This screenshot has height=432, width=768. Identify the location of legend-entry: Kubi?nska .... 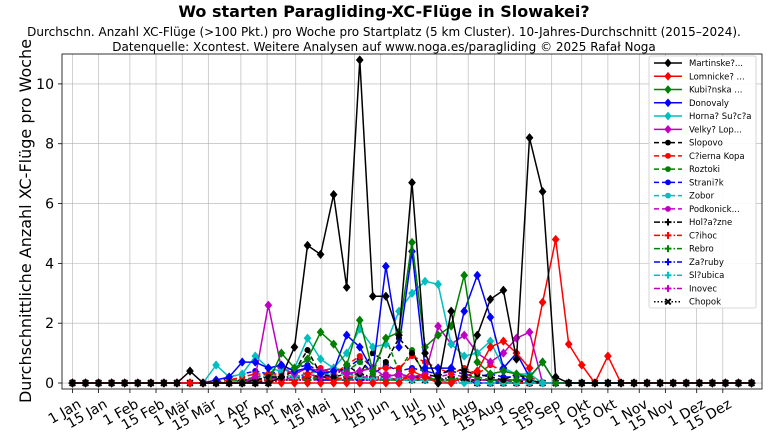
(698, 90).